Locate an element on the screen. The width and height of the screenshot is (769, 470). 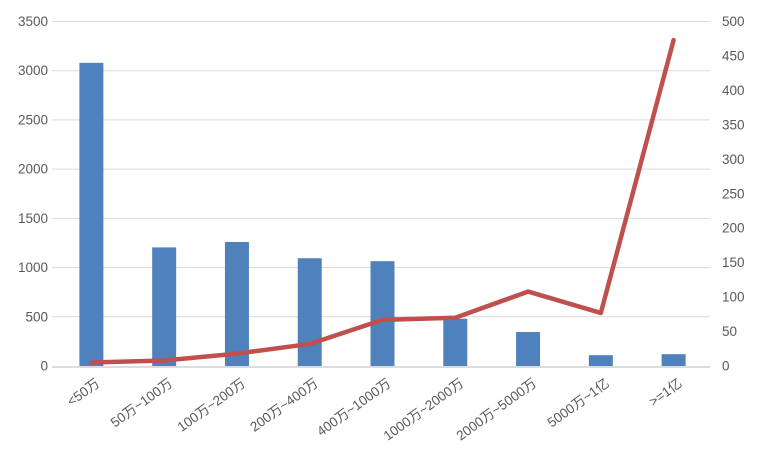
x-axis-category-label: 50万~100万 is located at coordinates (141, 403).